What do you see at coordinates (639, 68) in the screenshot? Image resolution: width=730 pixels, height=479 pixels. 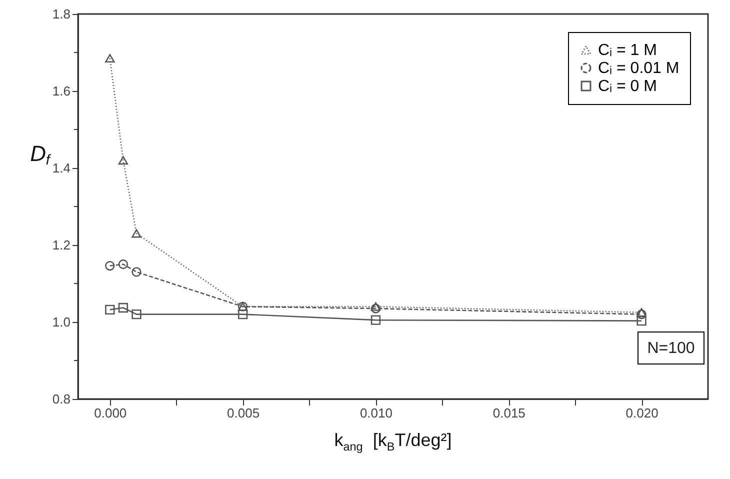 I see `legend-label: Cᵢ = 0.01 M` at bounding box center [639, 68].